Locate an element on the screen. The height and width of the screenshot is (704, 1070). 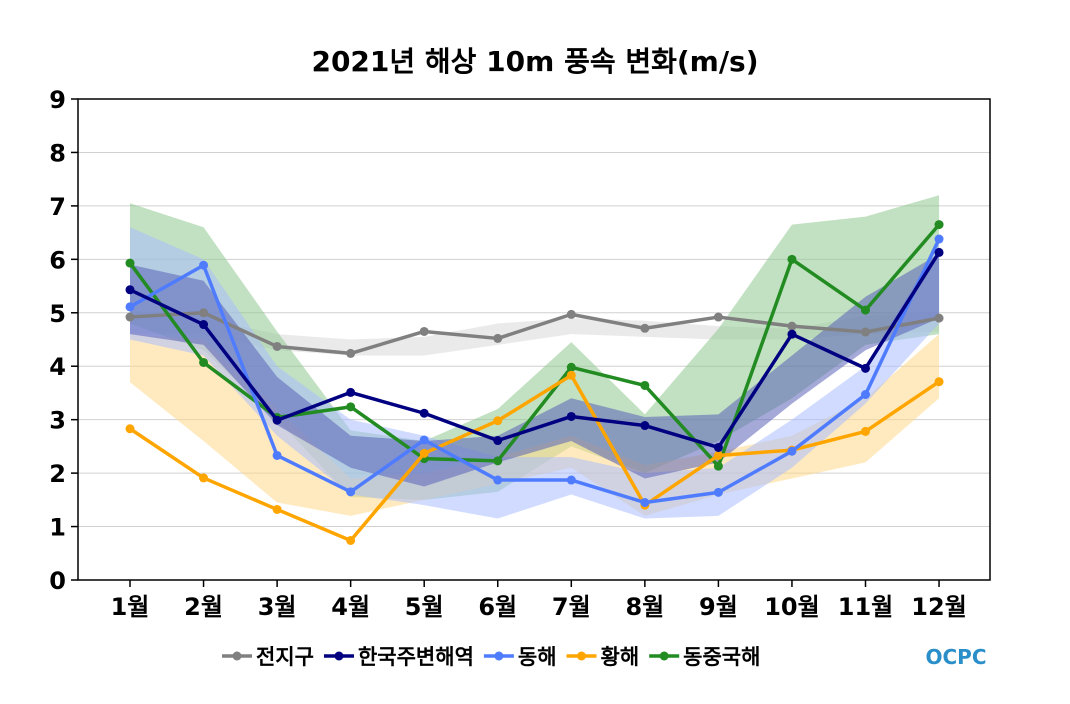
x-tick-label: 2월 is located at coordinates (203, 607).